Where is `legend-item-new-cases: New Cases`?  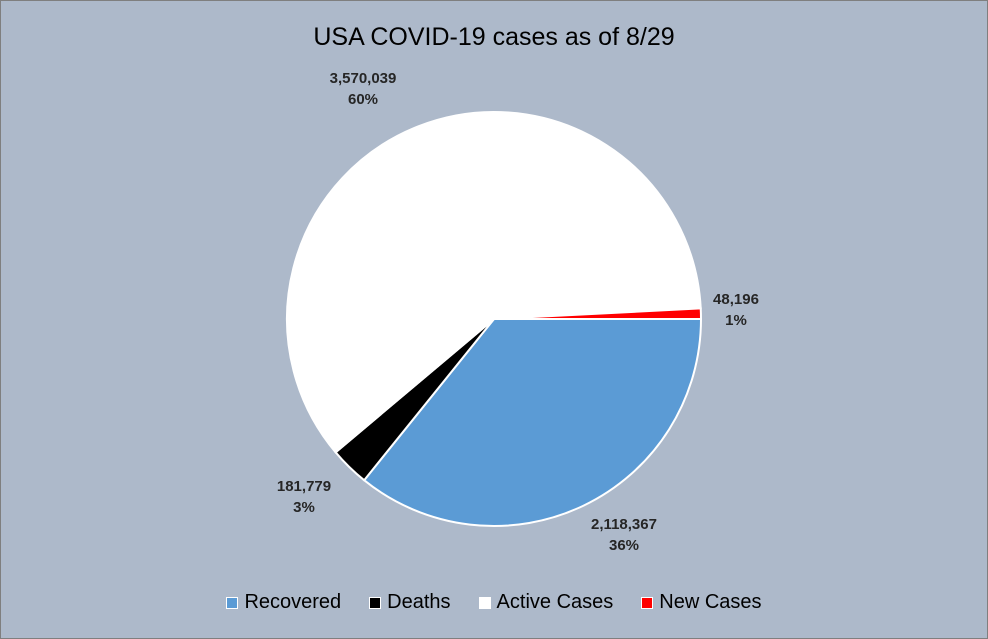
legend-item-new-cases: New Cases is located at coordinates (701, 602).